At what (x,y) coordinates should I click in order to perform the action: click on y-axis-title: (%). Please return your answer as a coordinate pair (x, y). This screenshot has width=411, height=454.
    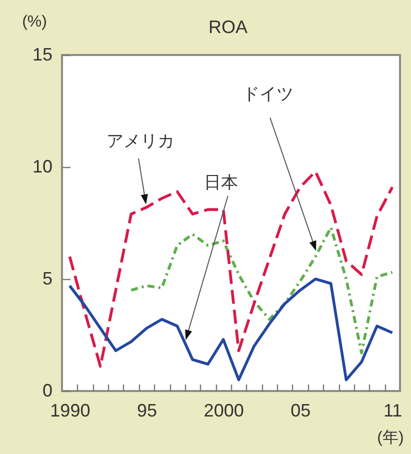
    Looking at the image, I should click on (34, 22).